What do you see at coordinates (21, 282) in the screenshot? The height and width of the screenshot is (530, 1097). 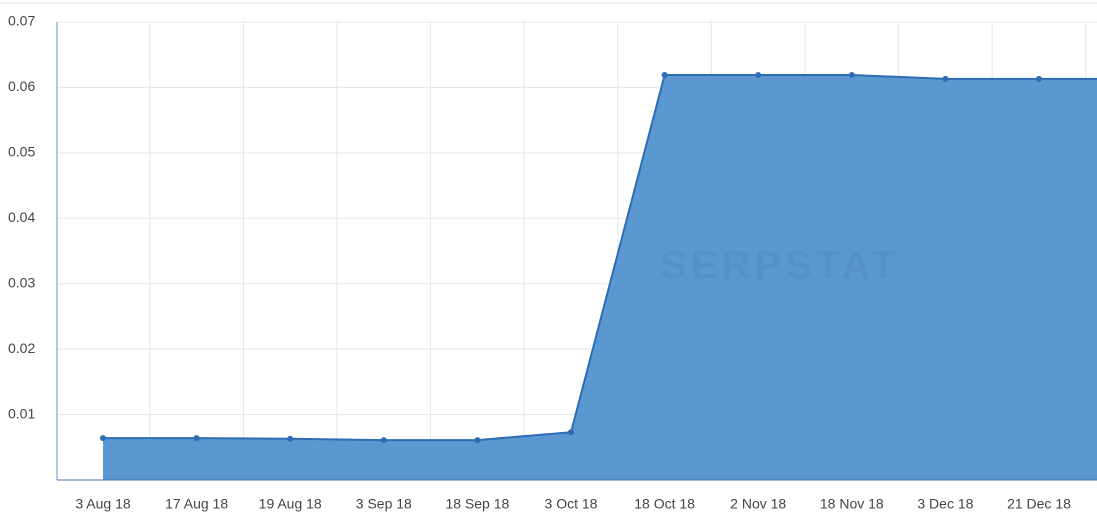 I see `y-tick-label: 0.03` at bounding box center [21, 282].